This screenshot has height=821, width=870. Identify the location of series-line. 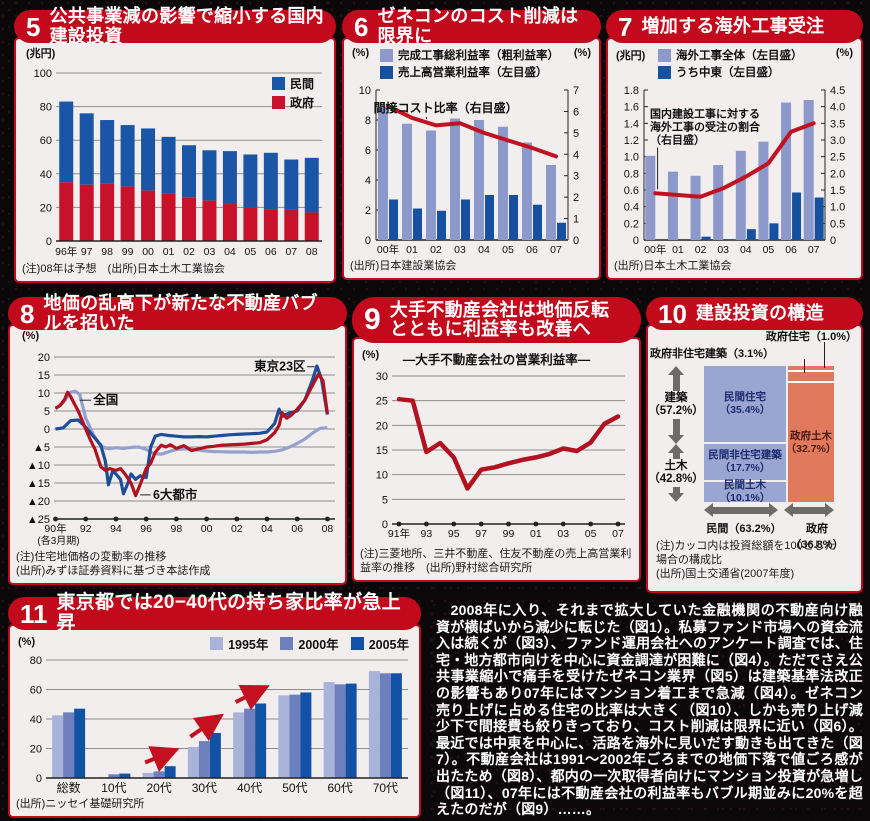
(508, 443).